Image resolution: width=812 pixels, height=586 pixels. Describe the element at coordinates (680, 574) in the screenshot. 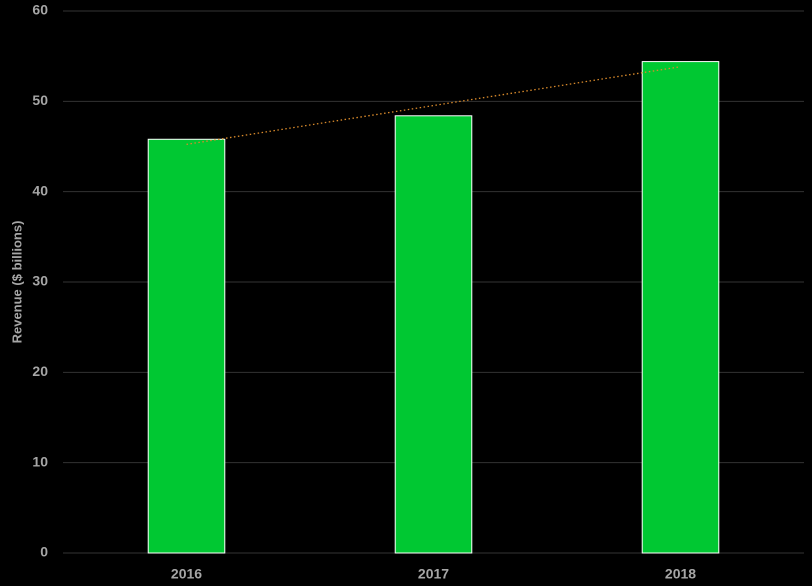

I see `x-tick-label: 2018` at that location.